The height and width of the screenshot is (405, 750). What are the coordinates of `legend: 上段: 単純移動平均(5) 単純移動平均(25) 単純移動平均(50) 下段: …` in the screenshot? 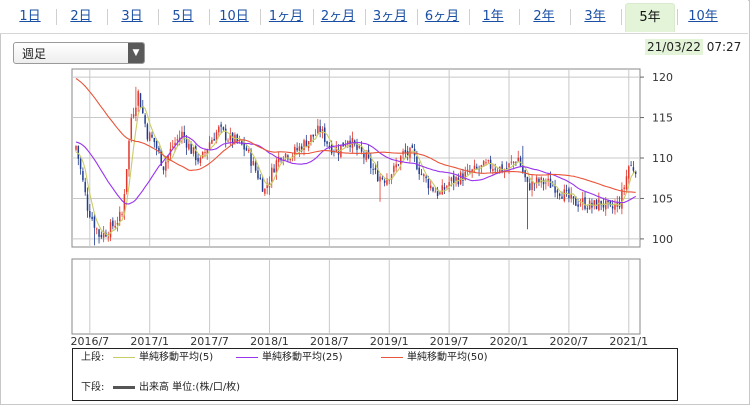 It's located at (375, 374).